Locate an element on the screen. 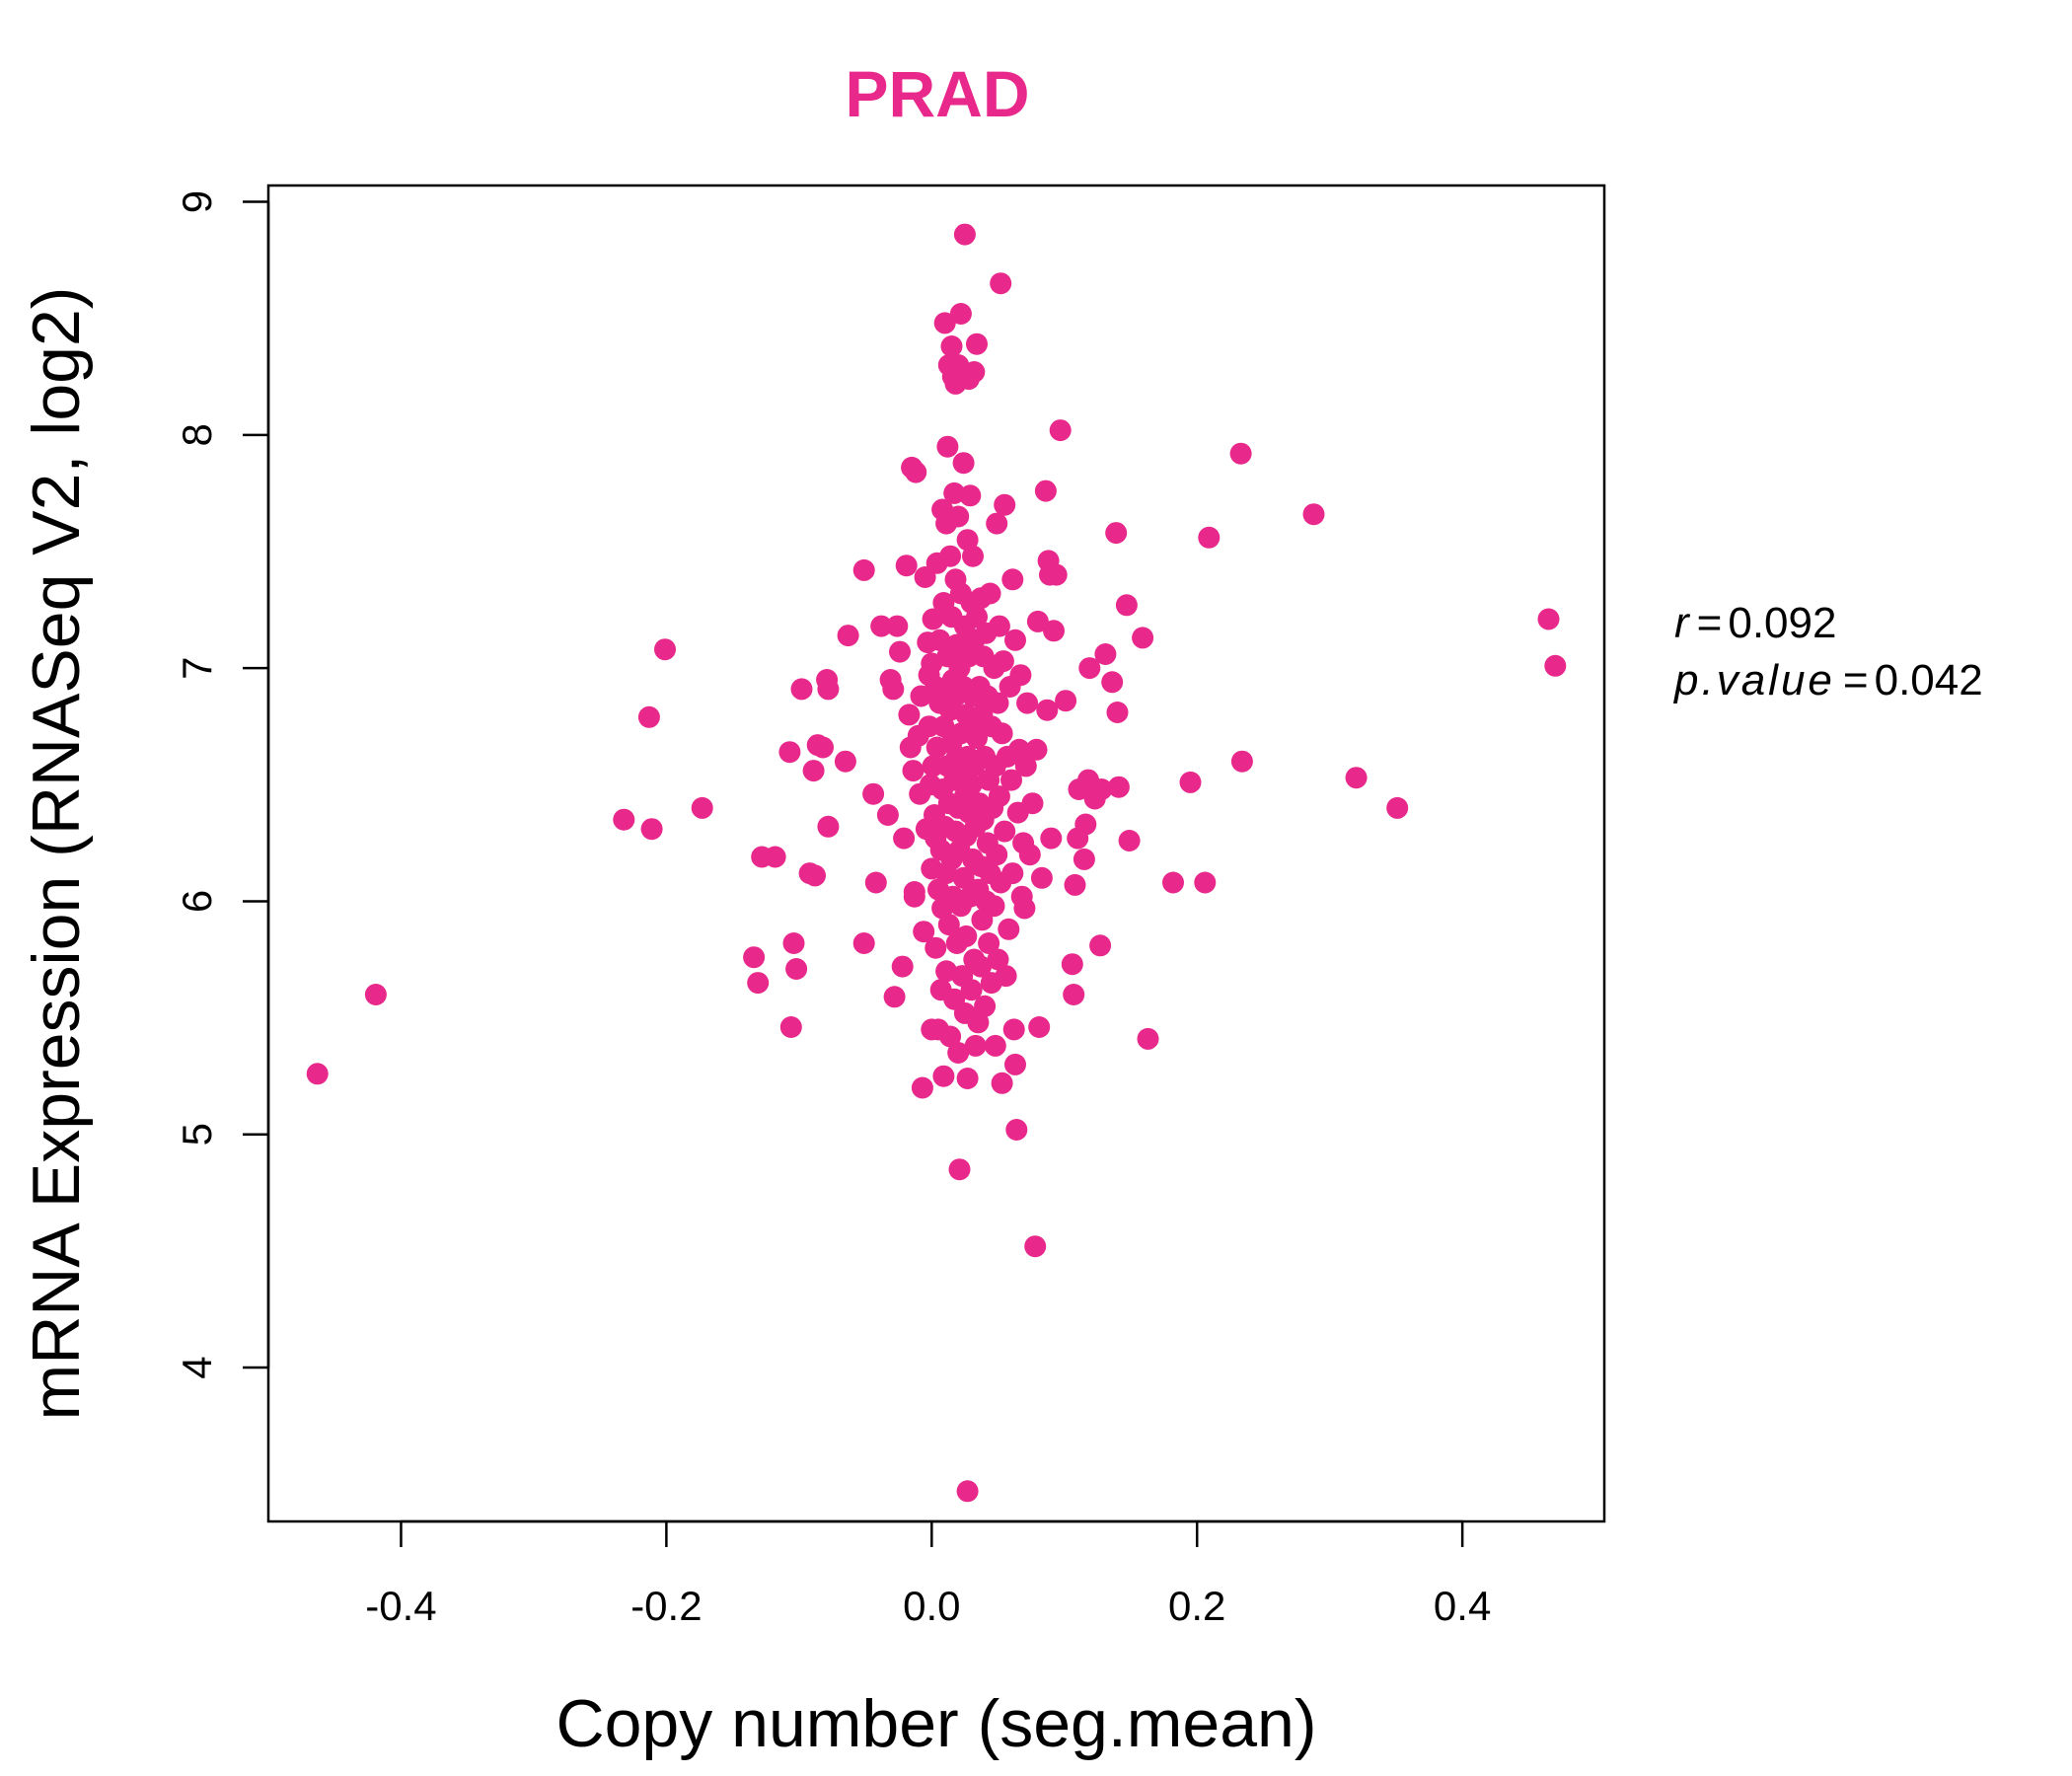 The height and width of the screenshot is (1776, 2072). y-tick-label: 9 is located at coordinates (197, 202).